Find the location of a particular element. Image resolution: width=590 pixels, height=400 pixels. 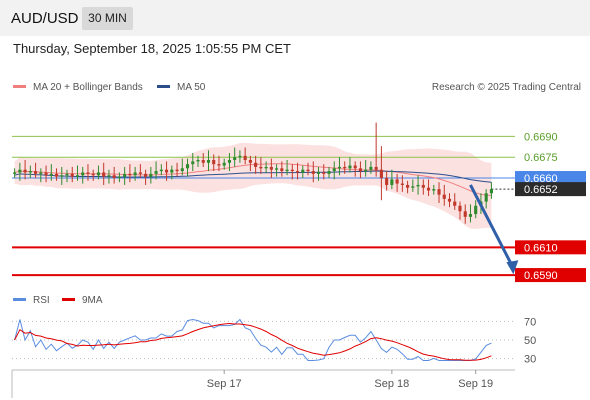

last-price-label: 0.6652 is located at coordinates (541, 190).